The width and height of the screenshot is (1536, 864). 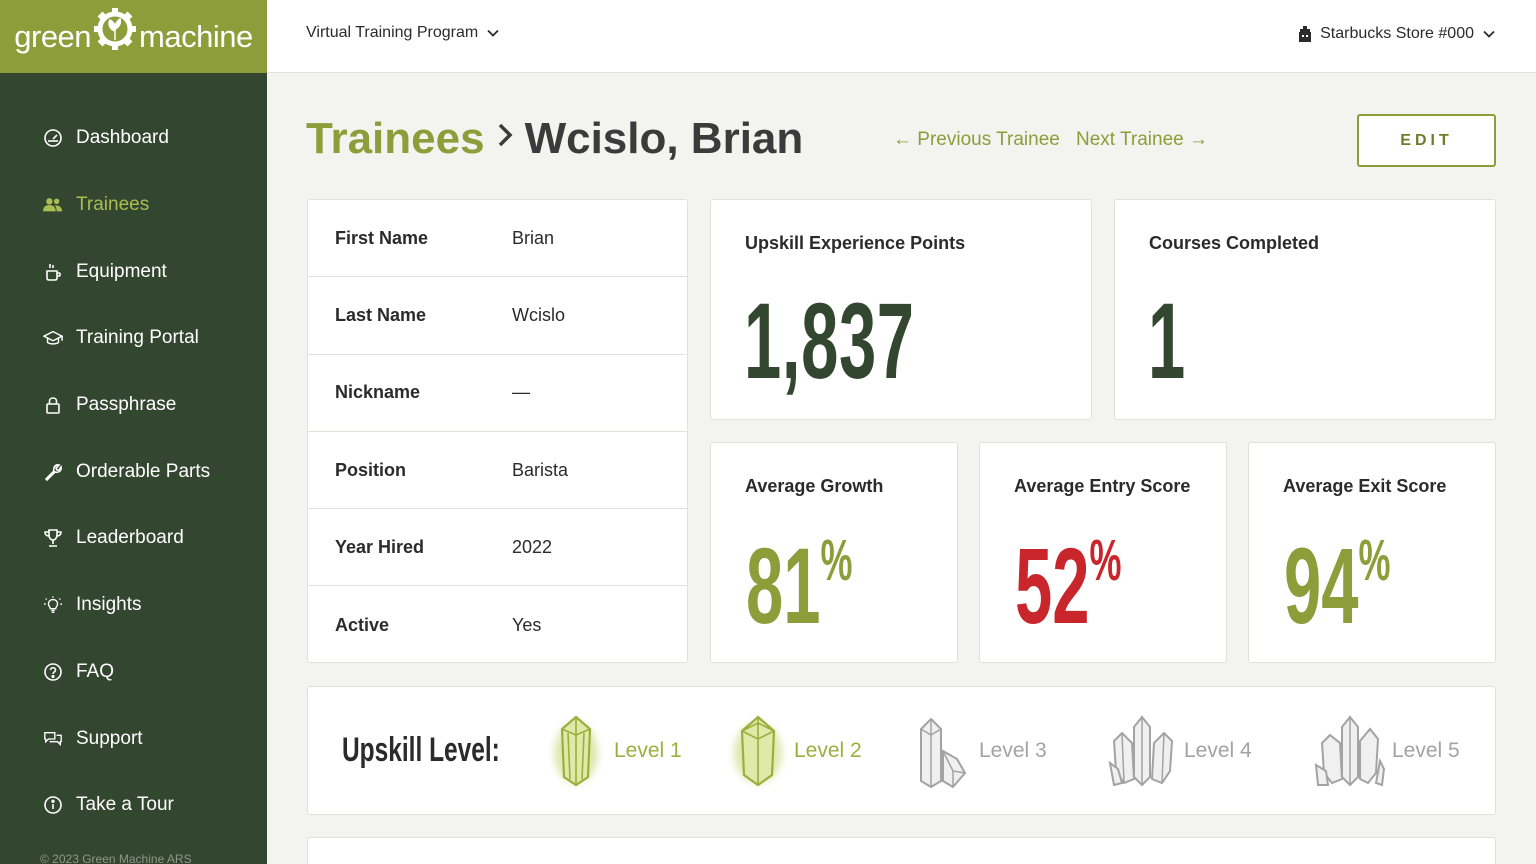 What do you see at coordinates (133, 405) in the screenshot?
I see `sidebar-item-passphrase: Passphrase` at bounding box center [133, 405].